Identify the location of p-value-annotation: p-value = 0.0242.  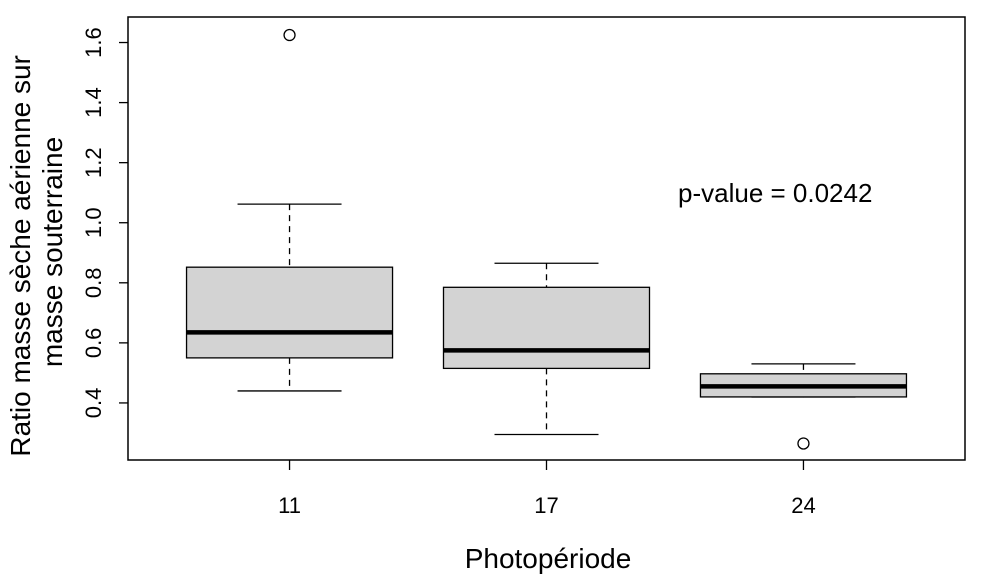
(775, 193).